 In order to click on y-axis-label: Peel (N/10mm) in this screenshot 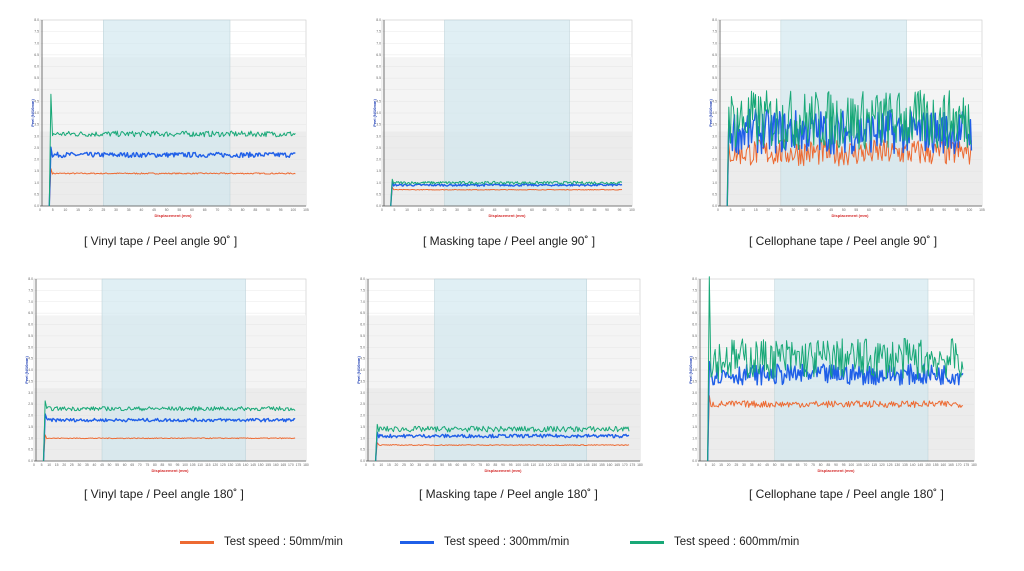, I will do `click(690, 370)`.